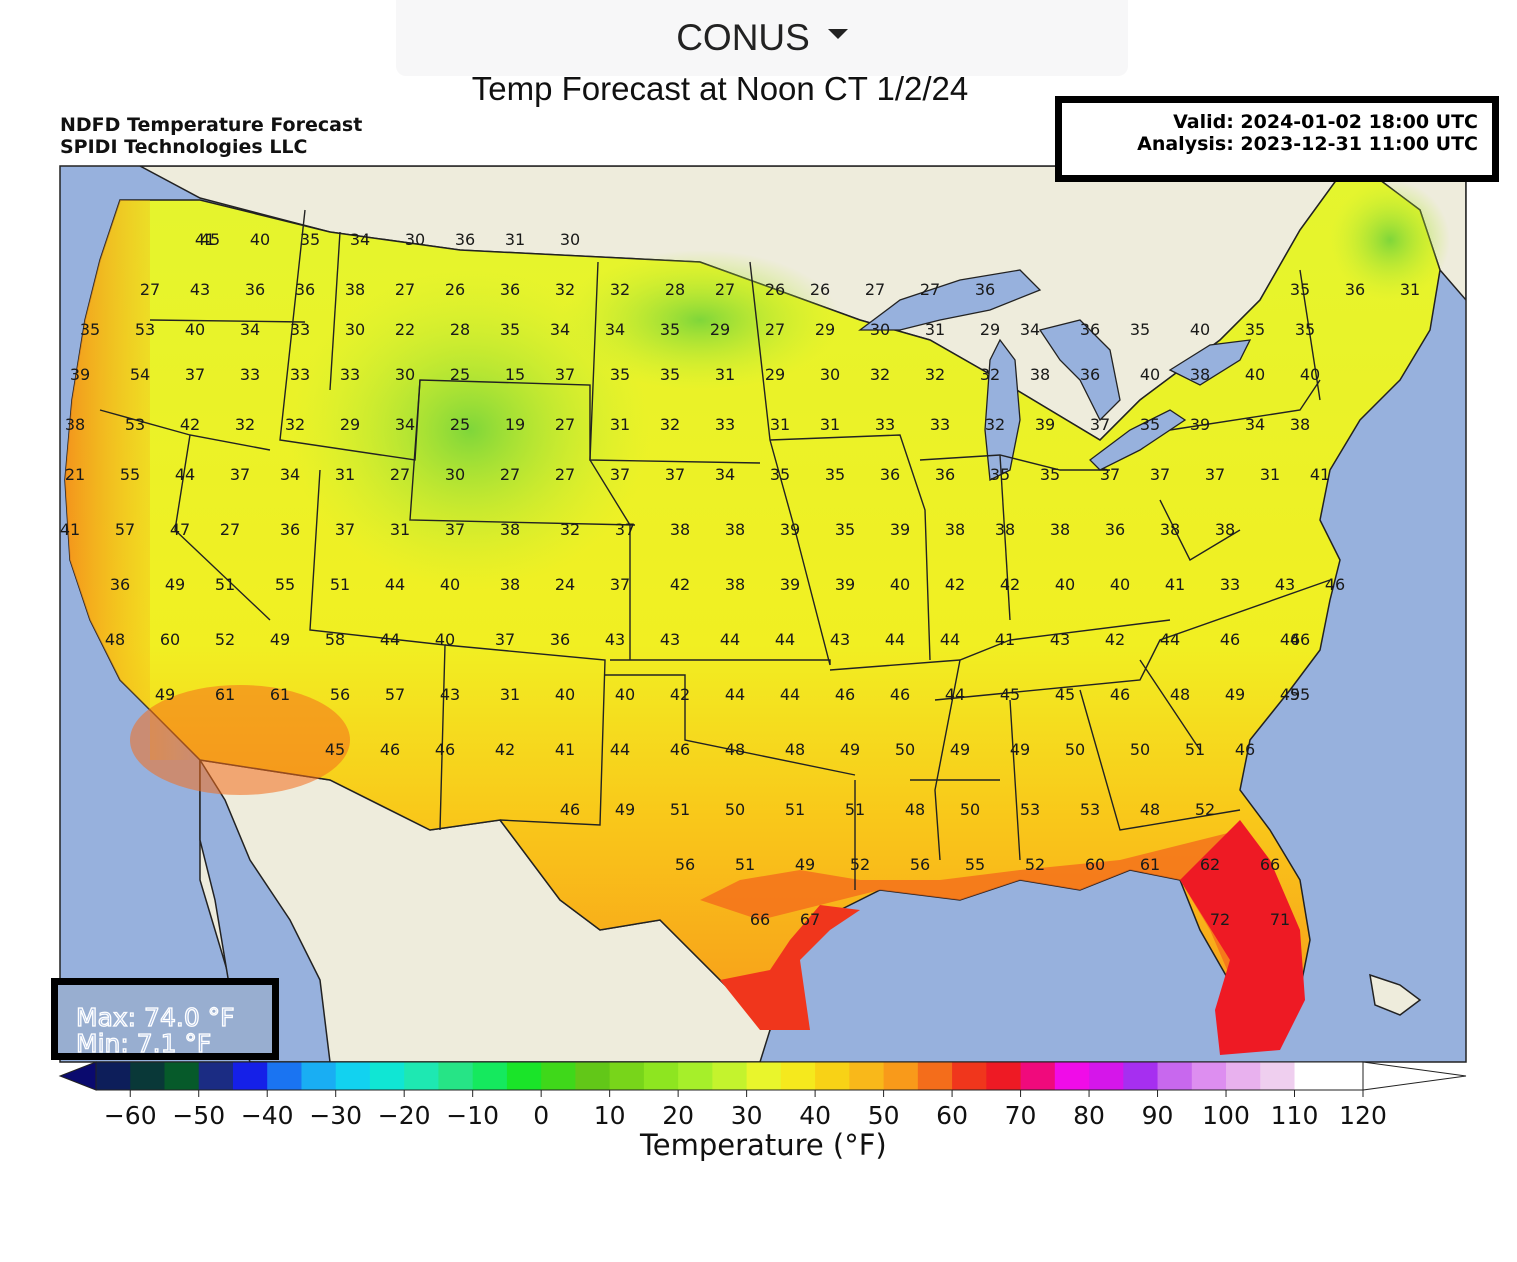 The height and width of the screenshot is (1262, 1517). What do you see at coordinates (472, 1115) in the screenshot?
I see `colorbar-tick-label: −10` at bounding box center [472, 1115].